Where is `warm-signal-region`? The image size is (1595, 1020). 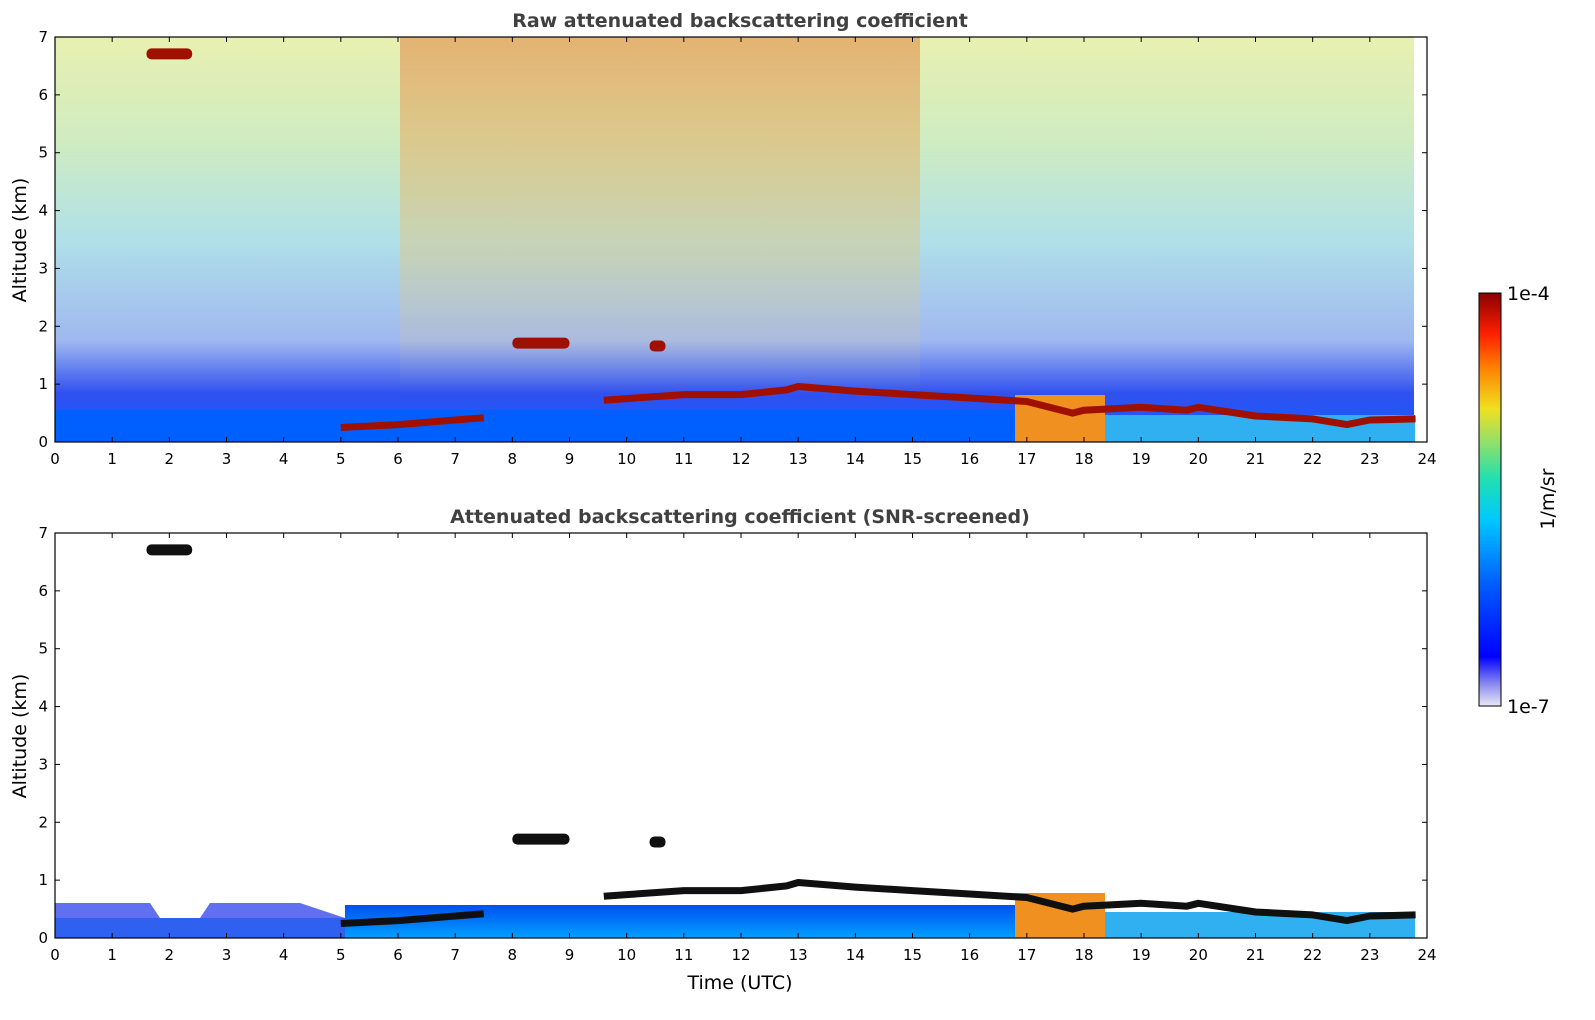
warm-signal-region is located at coordinates (660, 217).